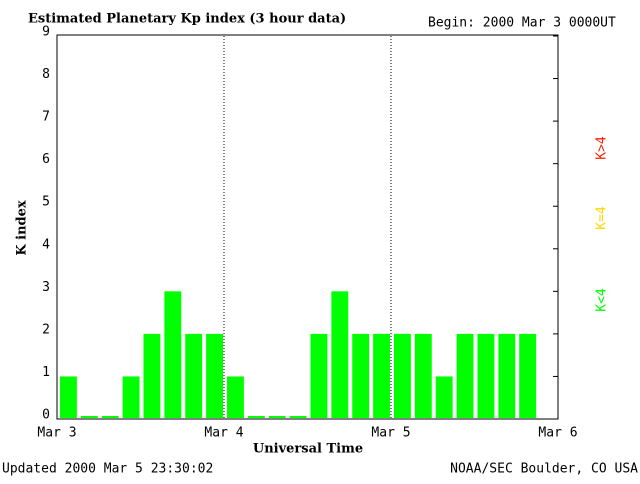  What do you see at coordinates (522, 23) in the screenshot?
I see `begin-time: Begin: 2000 Mar 3 0000UT` at bounding box center [522, 23].